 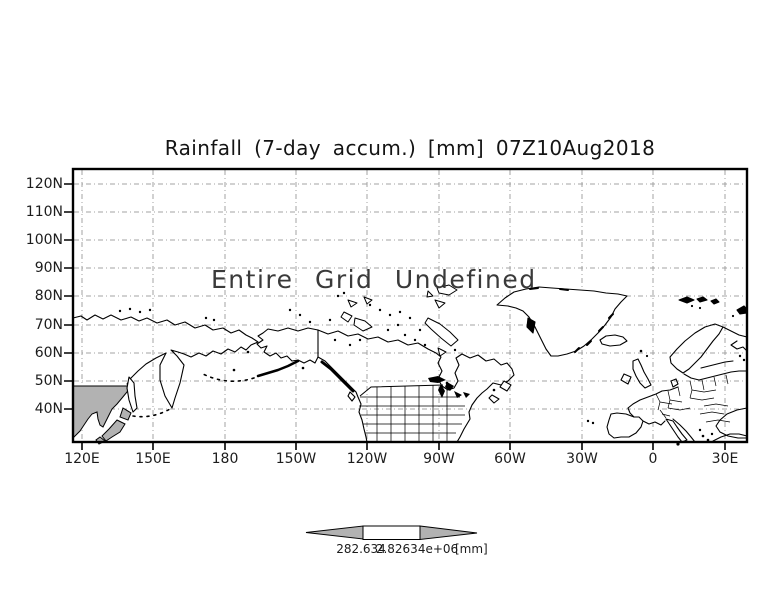 What do you see at coordinates (374, 279) in the screenshot?
I see `undefined-grid-message: Entire Grid Undefined` at bounding box center [374, 279].